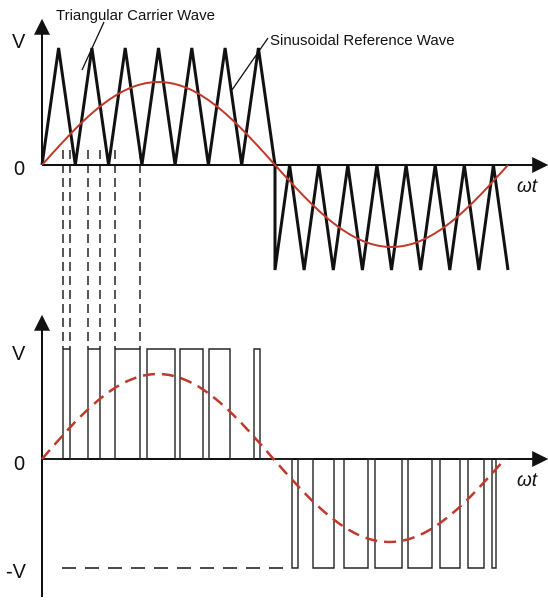 This screenshot has height=600, width=548. Describe the element at coordinates (101, 249) in the screenshot. I see `intersection-projection-lines` at that location.